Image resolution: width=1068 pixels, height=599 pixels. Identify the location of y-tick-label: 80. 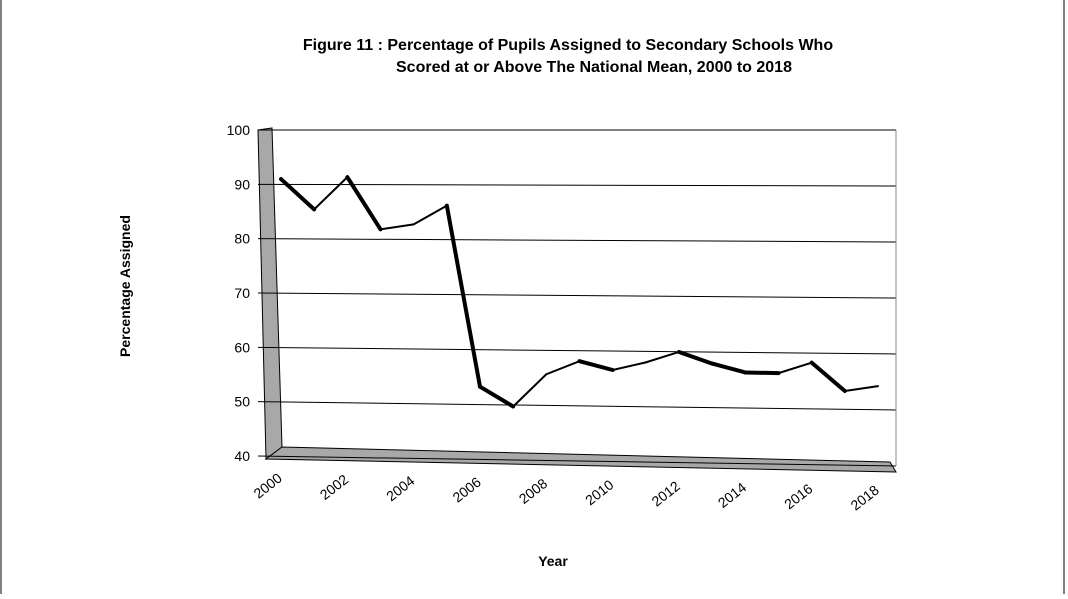
(242, 239).